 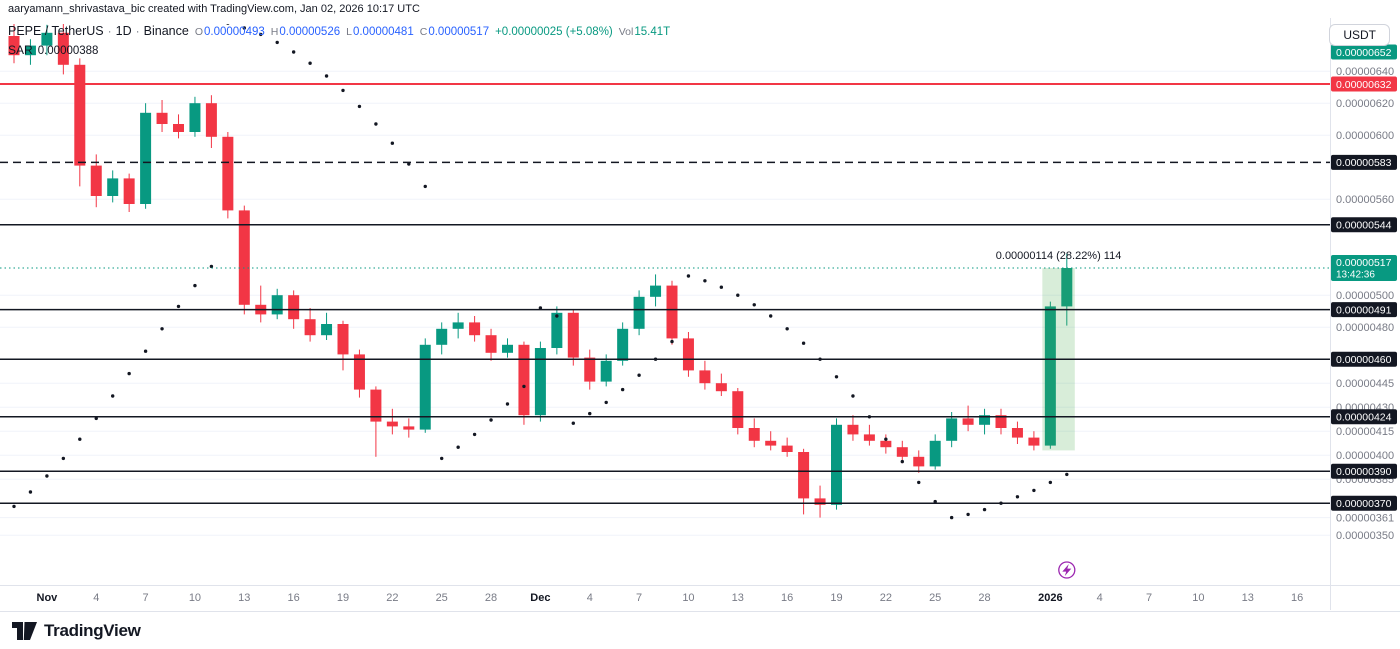 What do you see at coordinates (92, 630) in the screenshot?
I see `tradingview-wordmark: TradingView` at bounding box center [92, 630].